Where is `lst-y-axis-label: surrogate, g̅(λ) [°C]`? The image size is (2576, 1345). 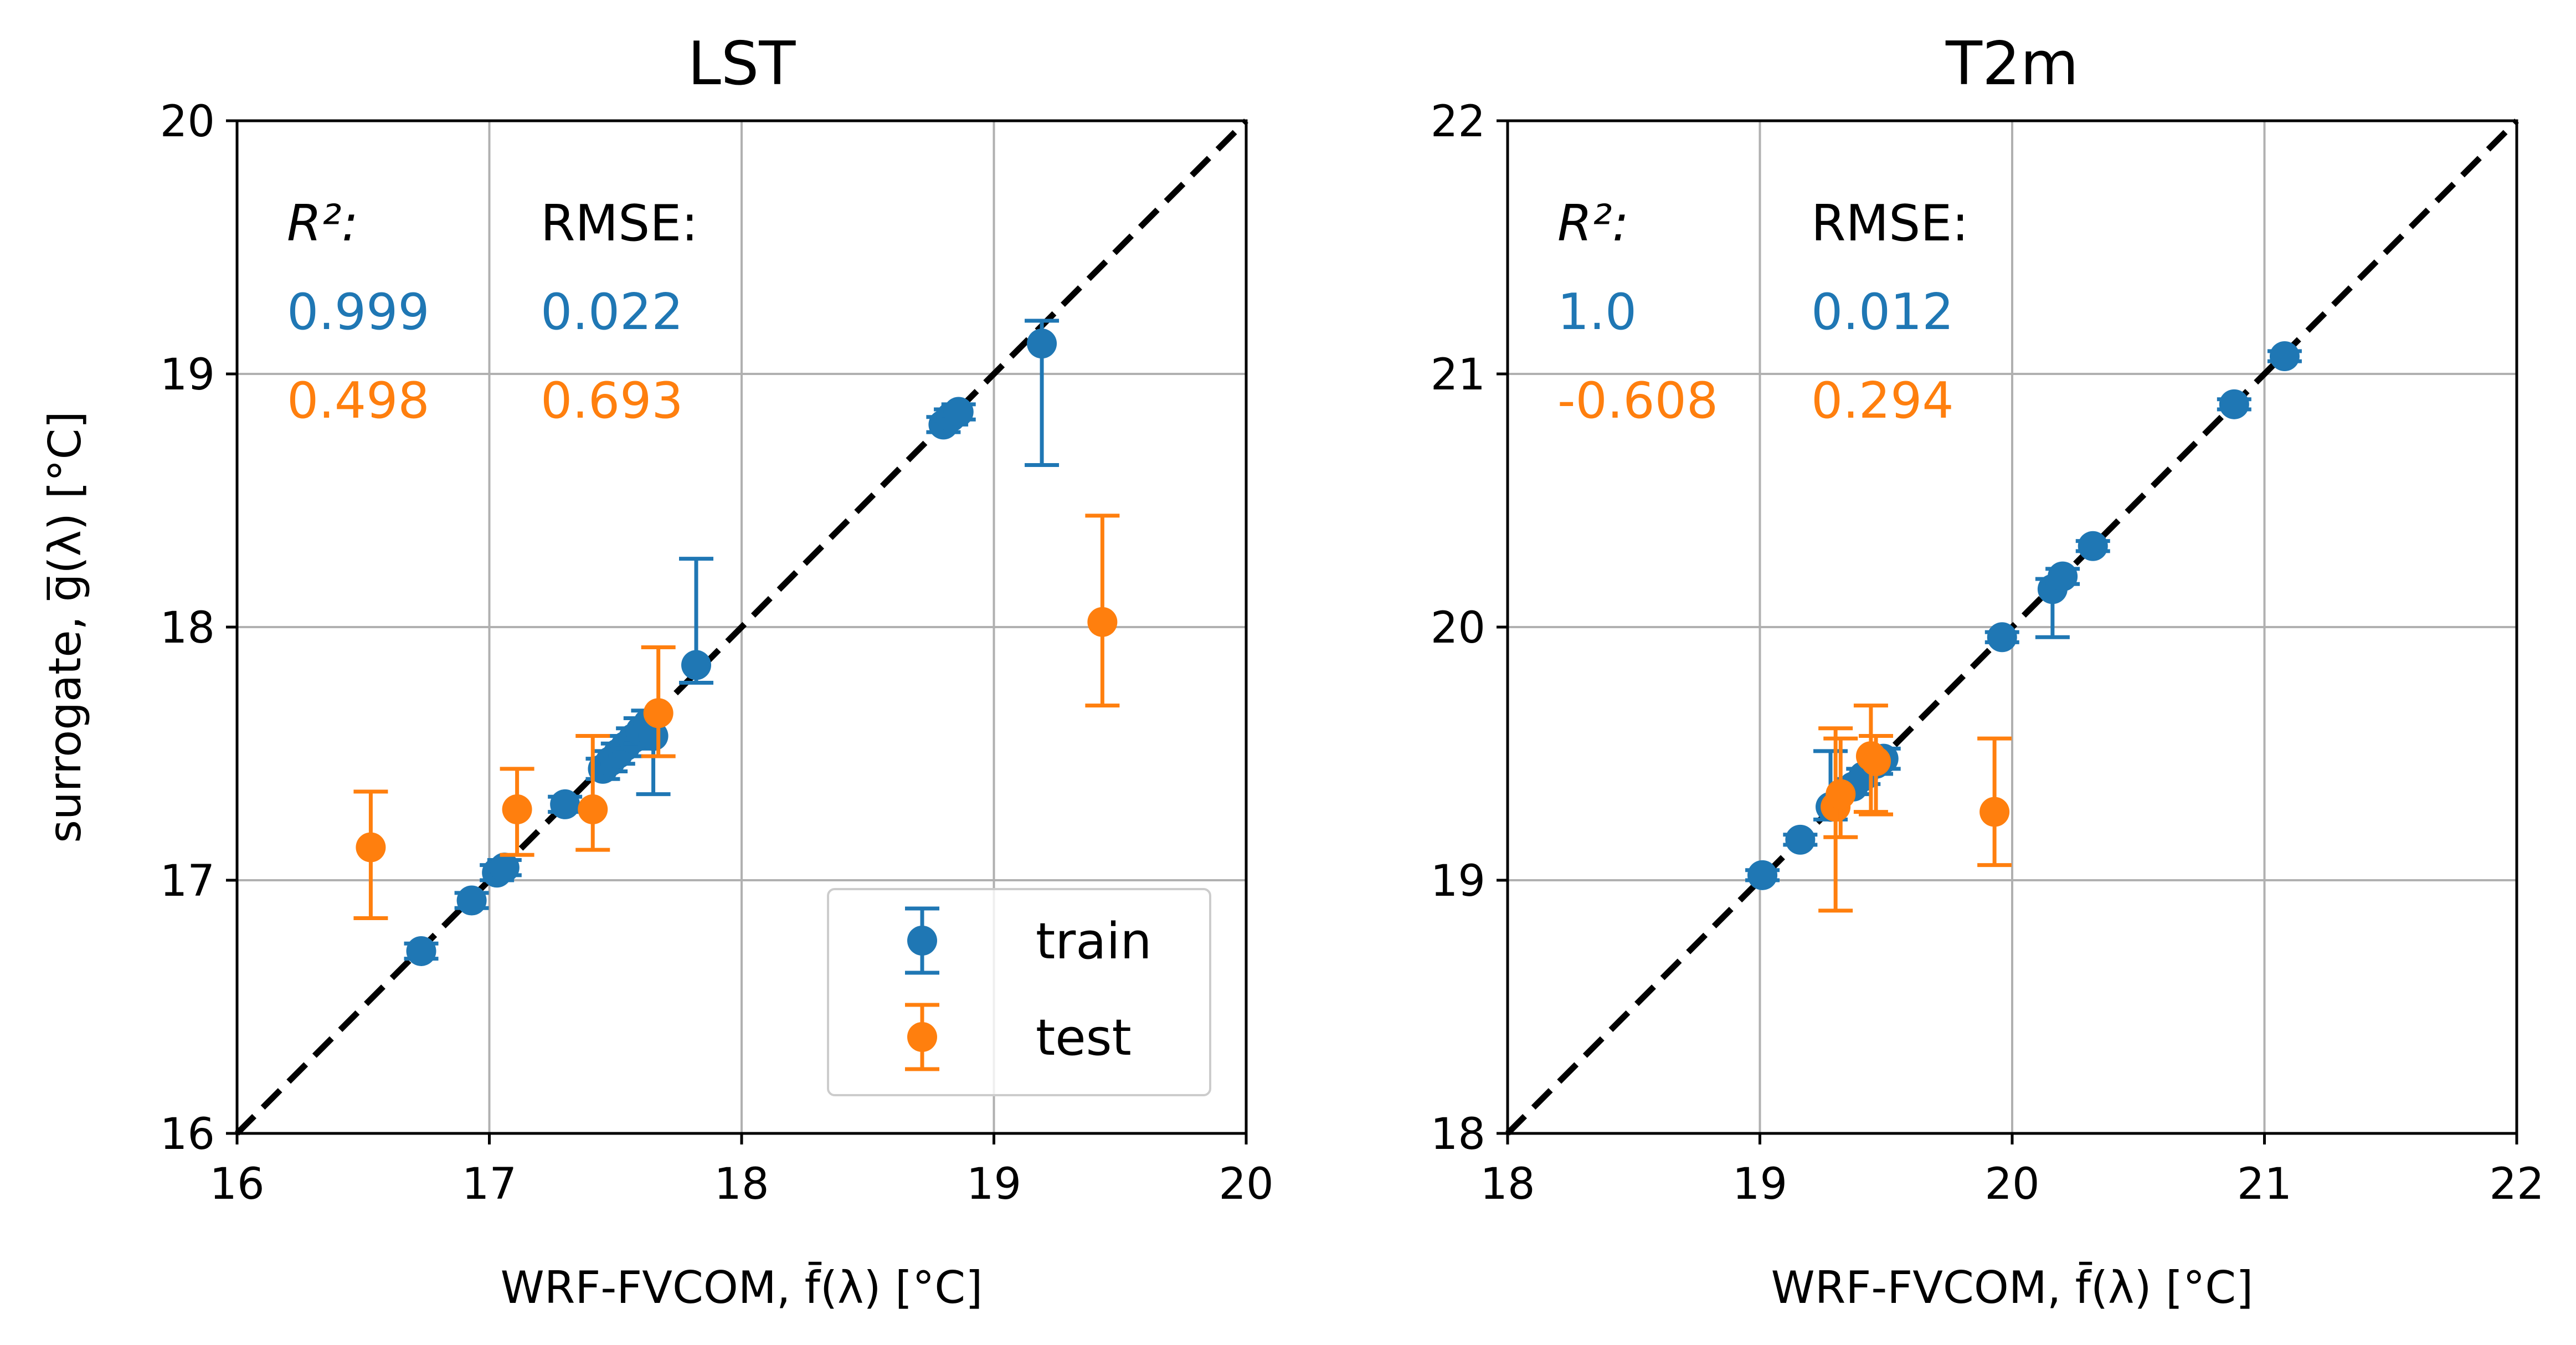
lst-y-axis-label: surrogate, g̅(λ) [°C] is located at coordinates (65, 627).